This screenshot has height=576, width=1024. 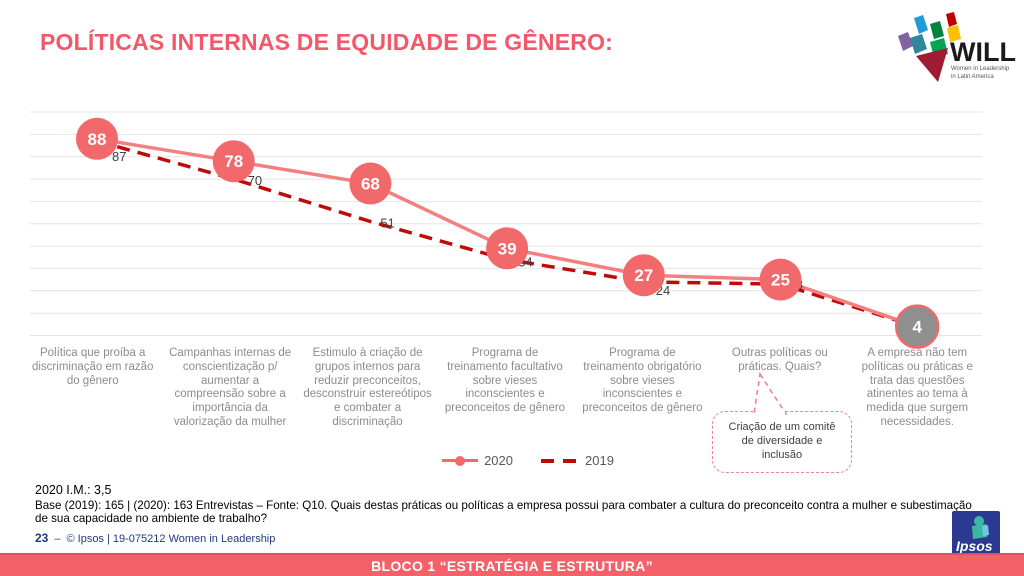 I want to click on footer-credit: © Ipsos | 19-075212 Women in Leadership, so click(x=171, y=539).